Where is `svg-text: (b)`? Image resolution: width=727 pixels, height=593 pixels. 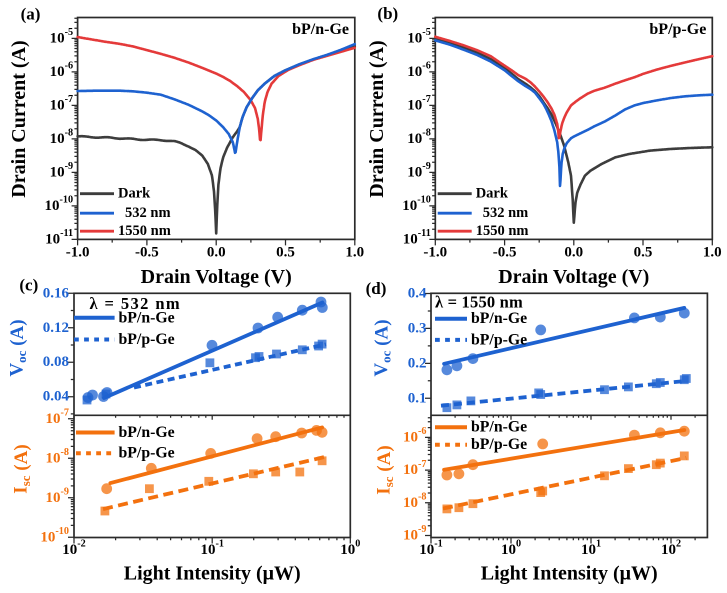
svg-text: (b) is located at coordinates (387, 13).